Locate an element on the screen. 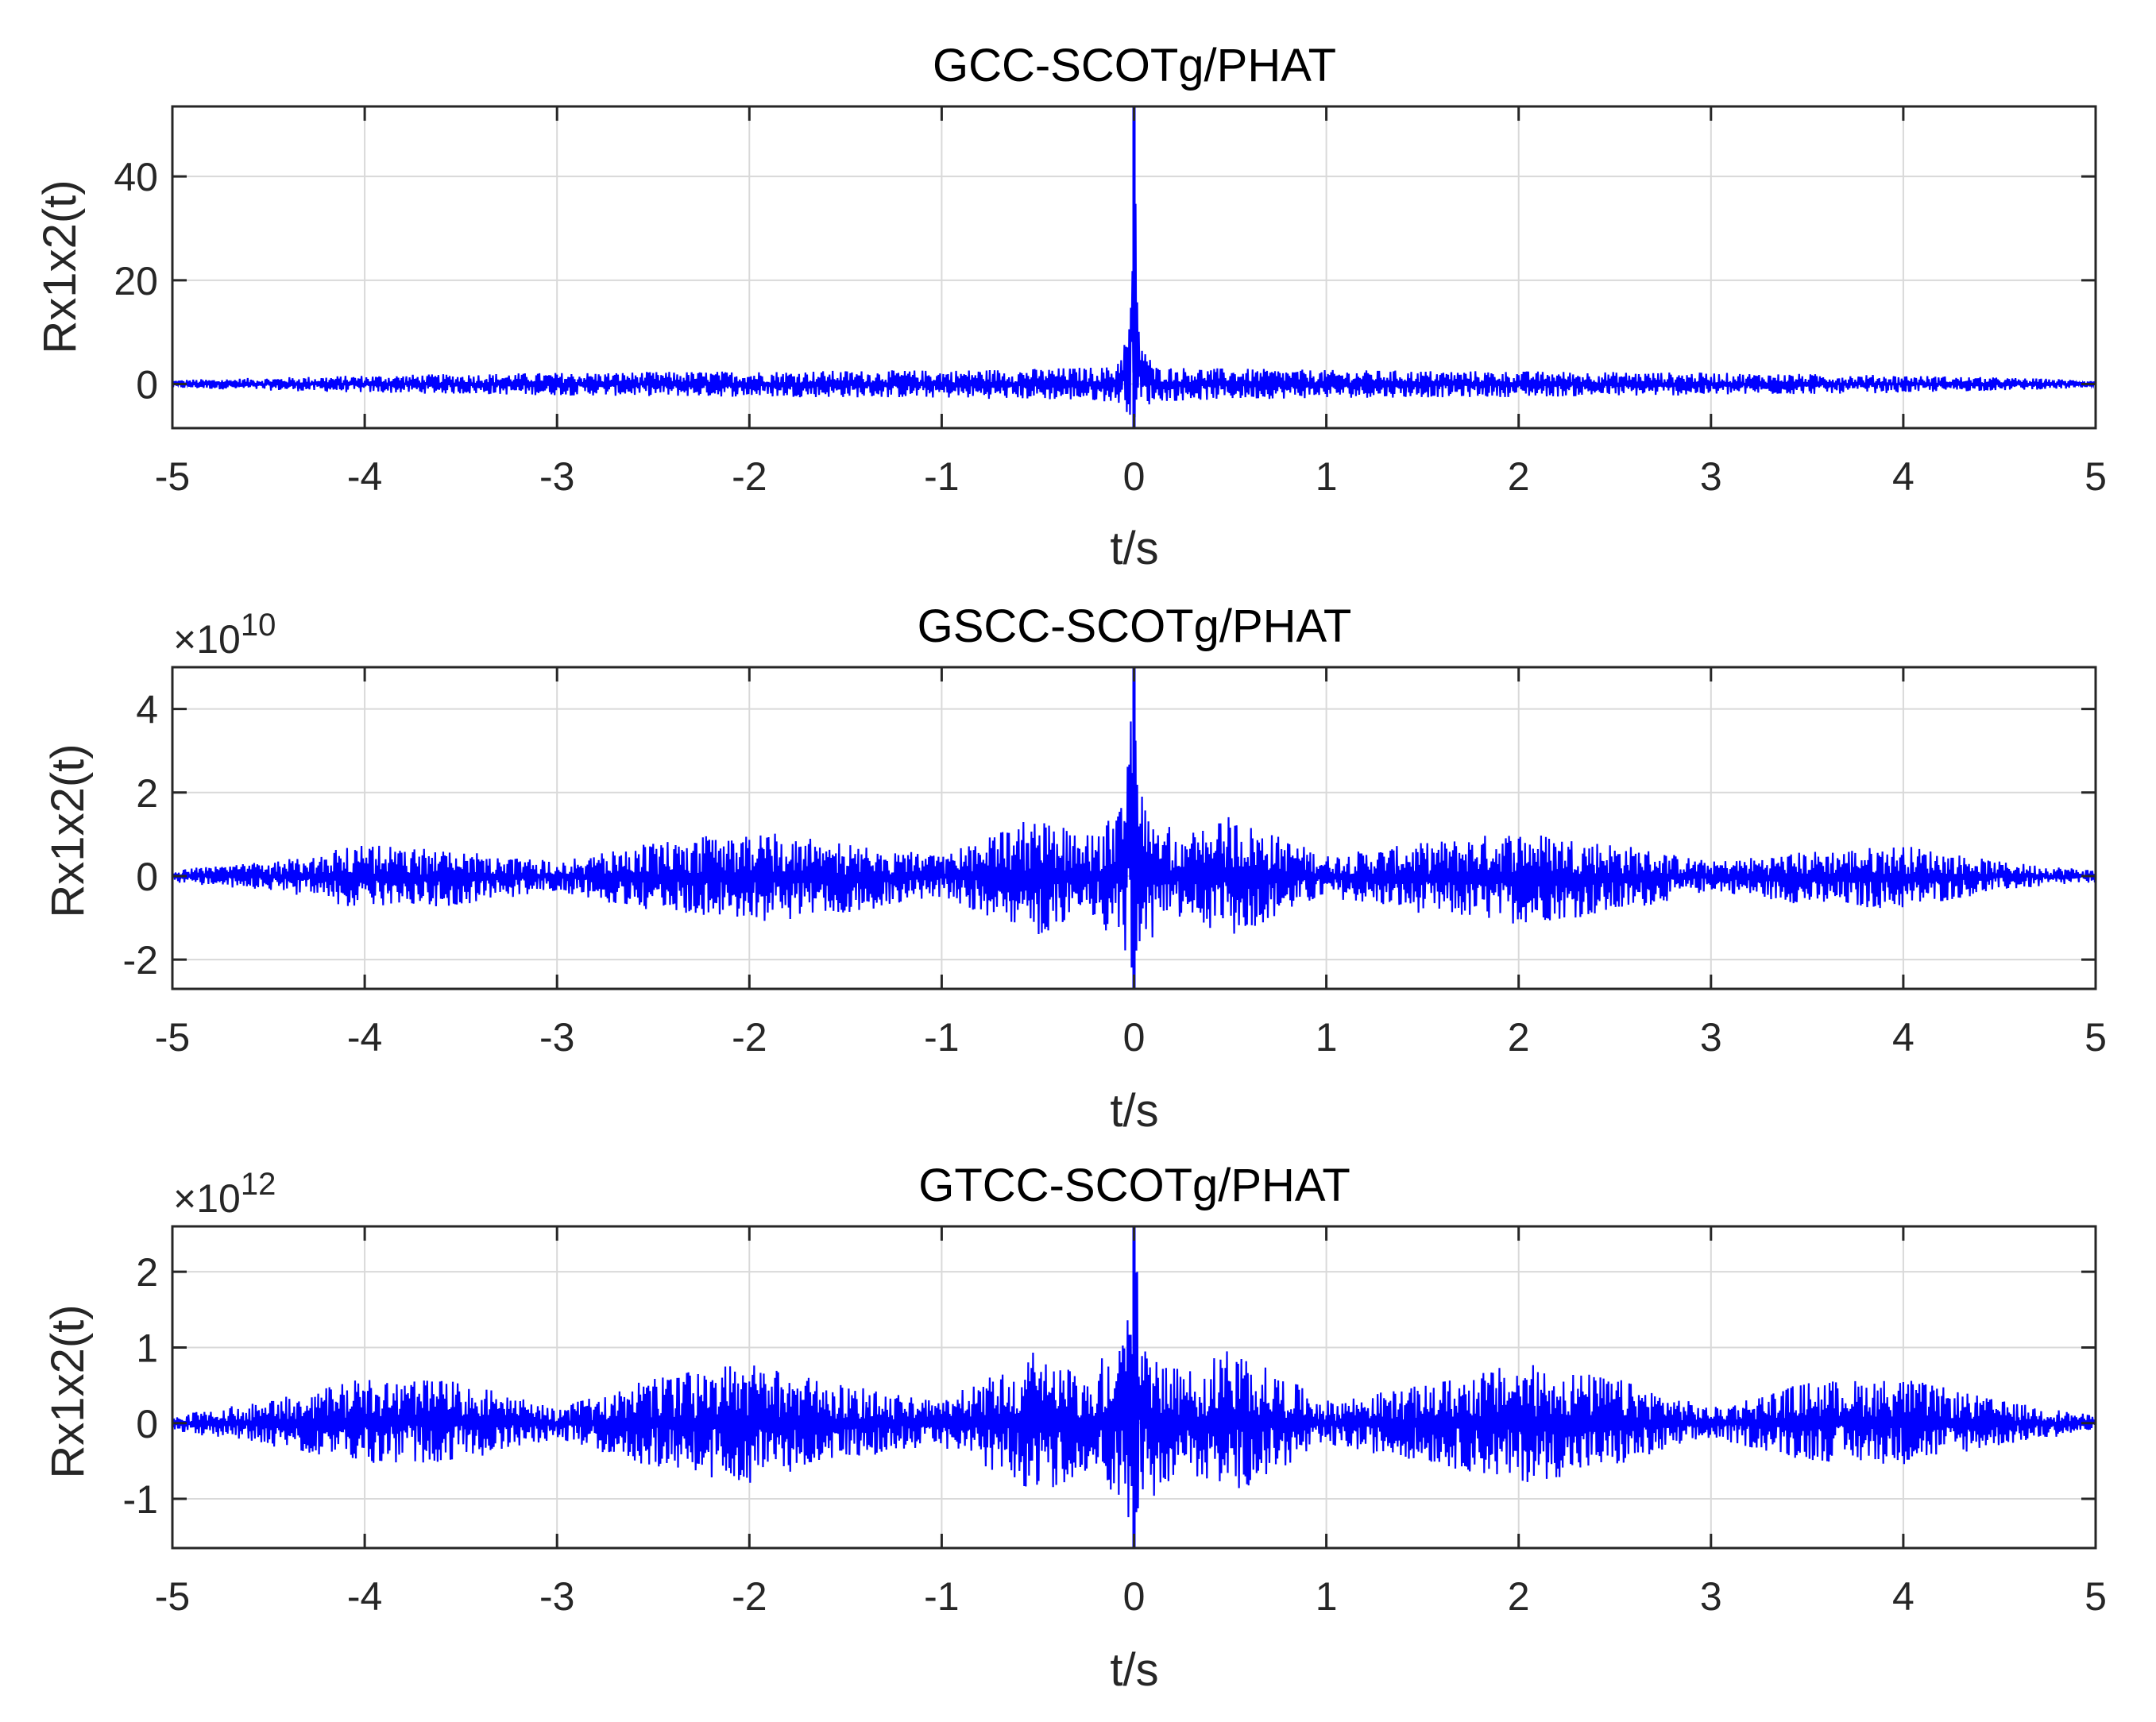  y-tick-label: -1 is located at coordinates (140, 1499).